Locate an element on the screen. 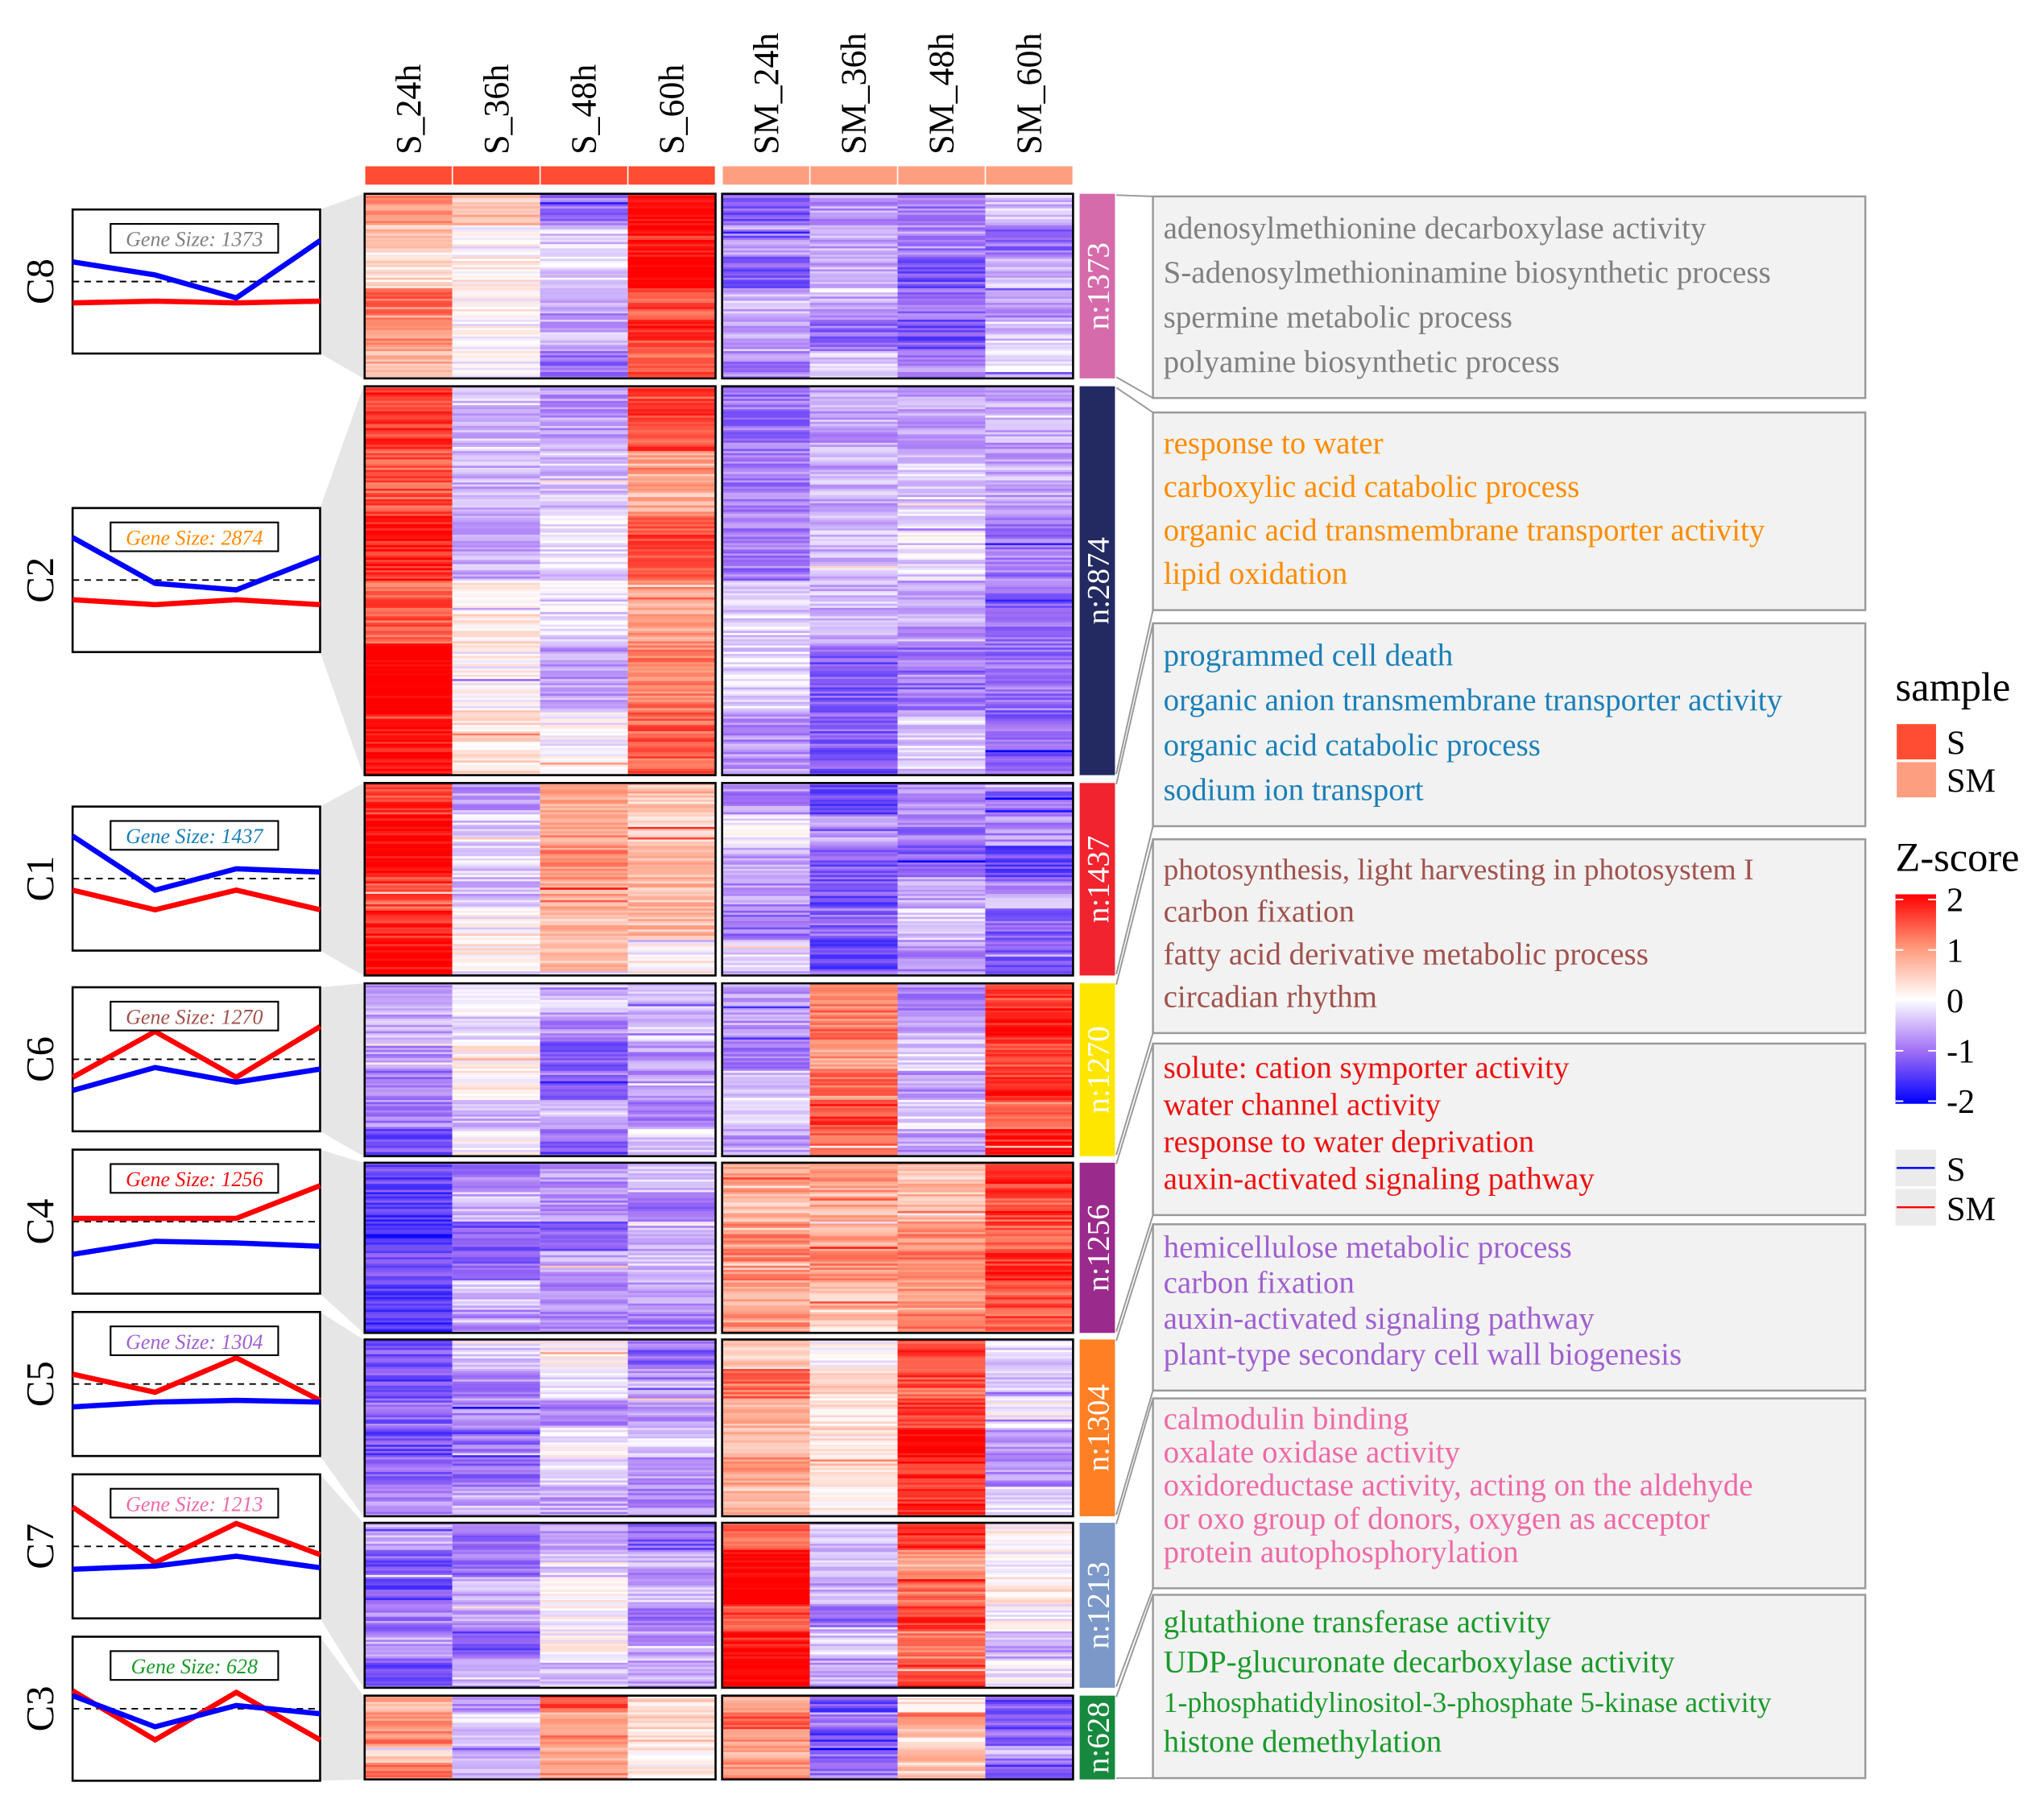 Image resolution: width=2044 pixels, height=1803 pixels. gene-size-label: Gene Size: 1373 is located at coordinates (195, 239).